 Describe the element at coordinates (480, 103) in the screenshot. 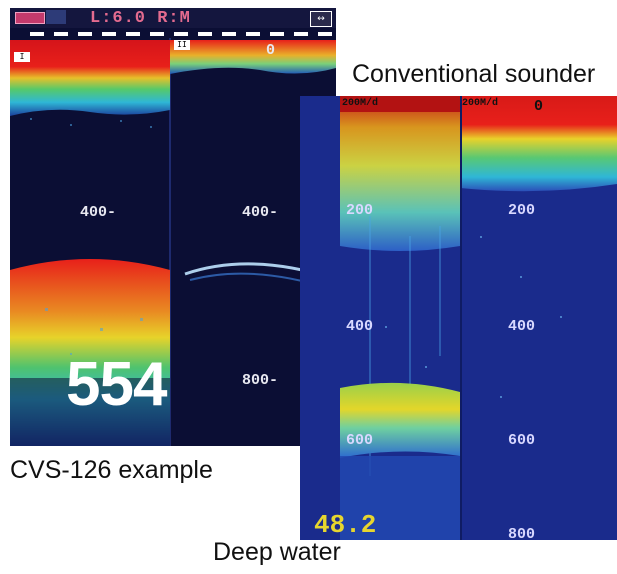

I see `right-range-label: 200M/d` at that location.